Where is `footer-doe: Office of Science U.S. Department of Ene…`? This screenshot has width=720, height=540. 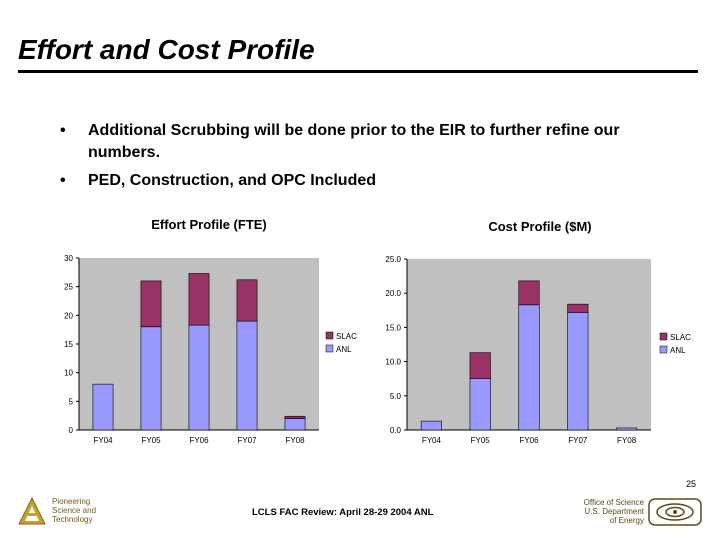
footer-doe: Office of Science U.S. Department of Ene… is located at coordinates (635, 513).